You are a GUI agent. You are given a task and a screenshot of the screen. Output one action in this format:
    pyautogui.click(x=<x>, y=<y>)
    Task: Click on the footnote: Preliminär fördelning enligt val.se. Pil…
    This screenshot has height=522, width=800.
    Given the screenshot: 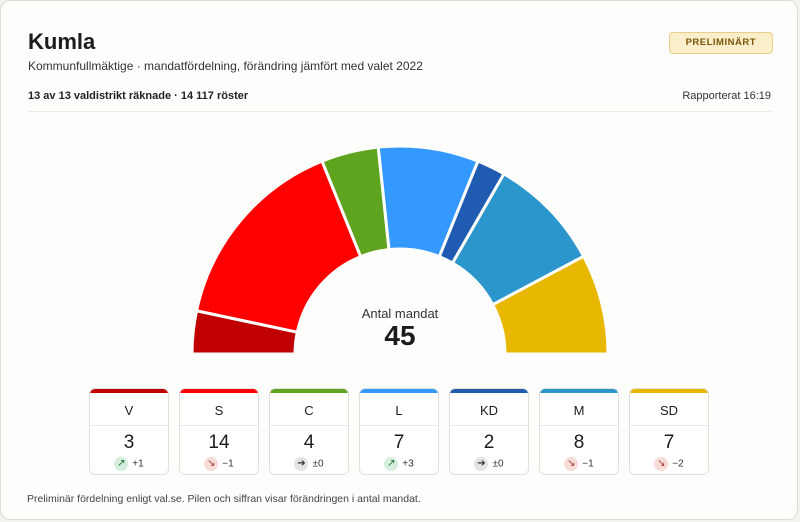 What is the action you would take?
    pyautogui.click(x=224, y=499)
    